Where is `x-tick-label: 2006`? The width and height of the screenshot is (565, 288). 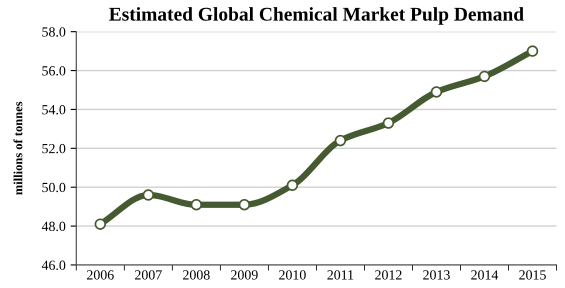
x-tick-label: 2006 is located at coordinates (100, 275).